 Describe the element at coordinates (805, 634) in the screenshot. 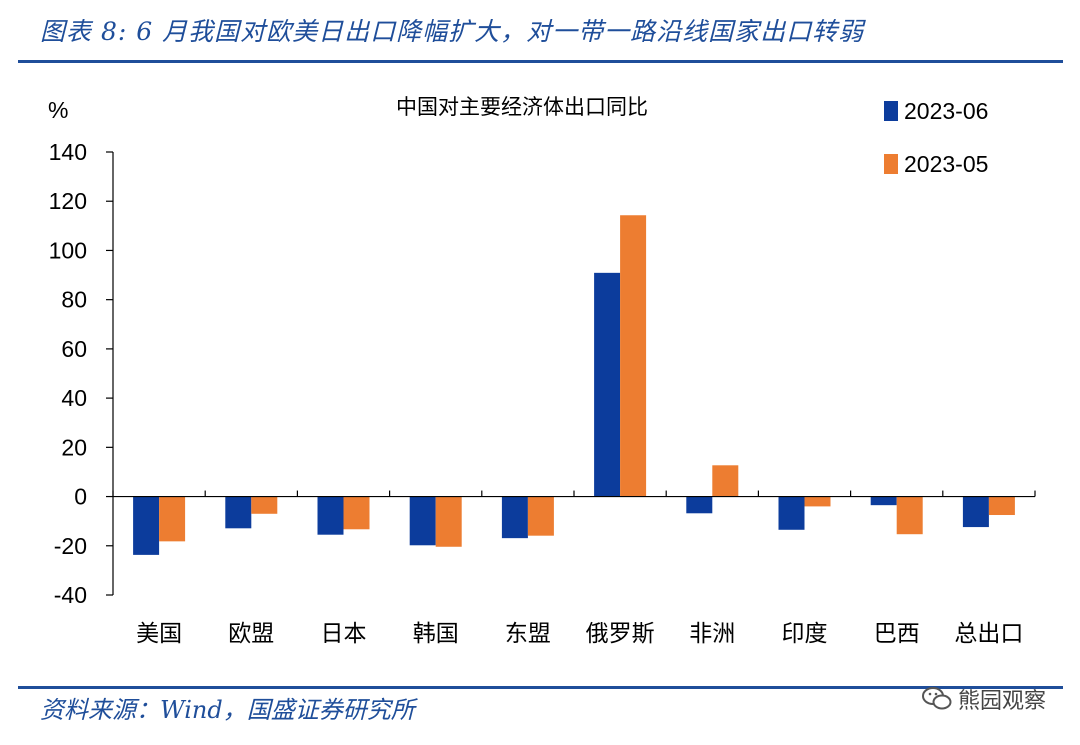

I see `x-category-label: 印度` at that location.